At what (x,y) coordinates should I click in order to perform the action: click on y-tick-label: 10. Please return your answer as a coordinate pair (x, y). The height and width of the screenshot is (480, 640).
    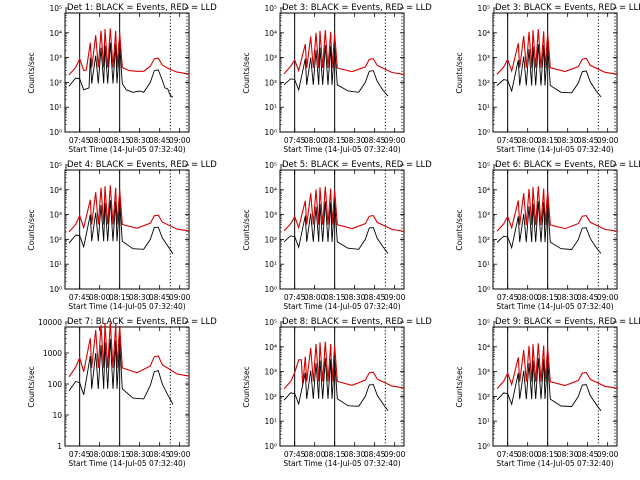
    Looking at the image, I should click on (57, 415).